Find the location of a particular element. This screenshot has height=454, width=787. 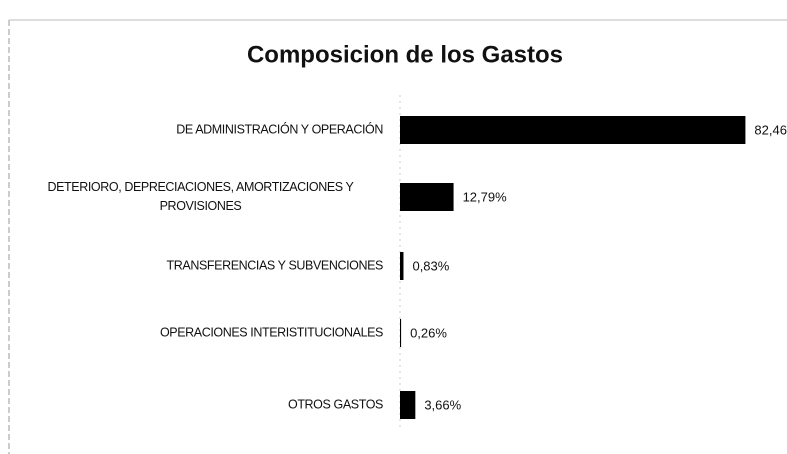

chart-title: Composicion de los Gastos is located at coordinates (405, 54).